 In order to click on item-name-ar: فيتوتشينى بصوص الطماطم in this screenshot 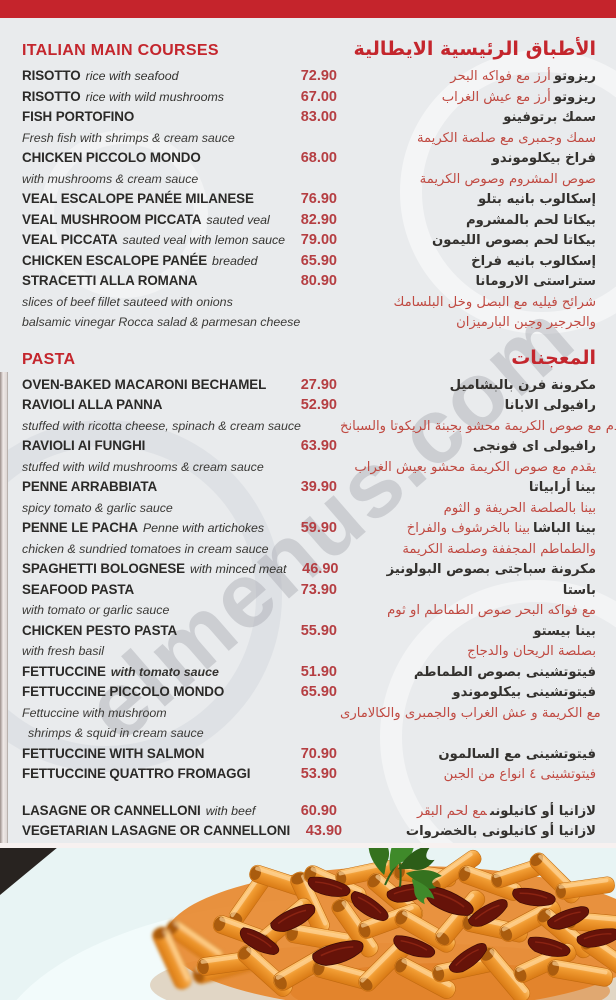, I will do `click(466, 673)`.